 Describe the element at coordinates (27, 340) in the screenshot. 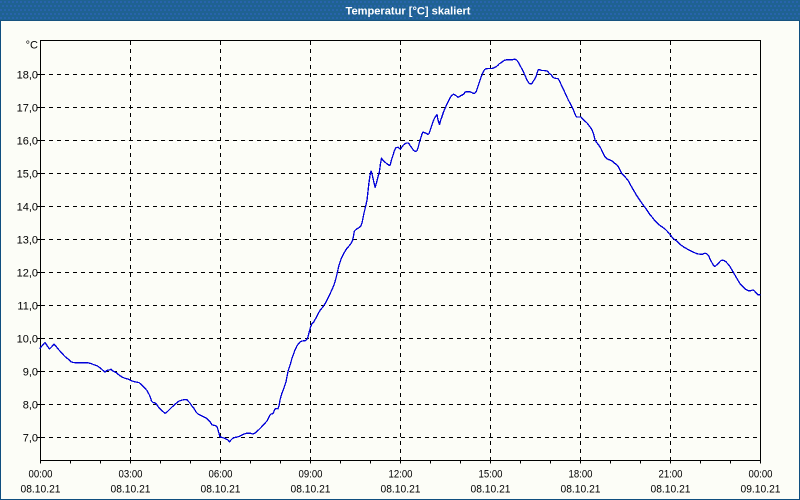

I see `svg-text: 10,0` at that location.